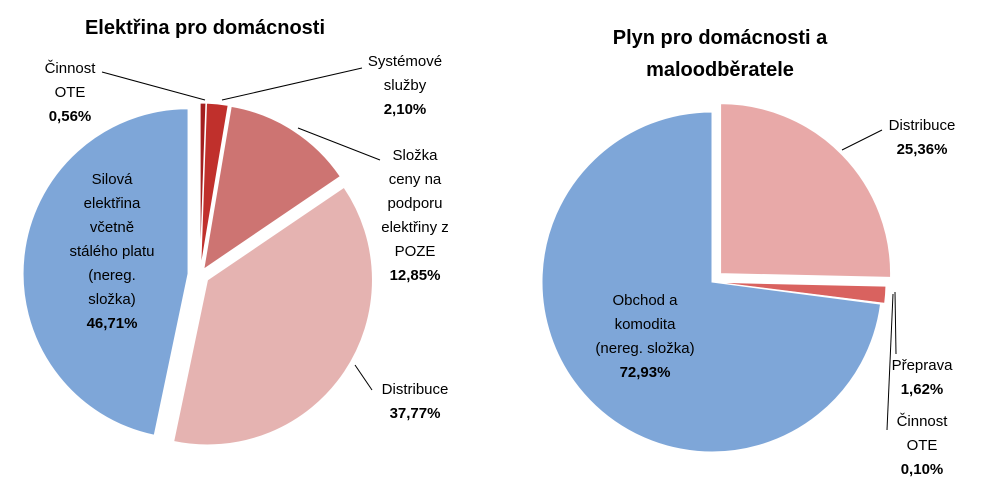 The image size is (995, 495). What do you see at coordinates (415, 275) in the screenshot?
I see `slice-value: 12,85%` at bounding box center [415, 275].